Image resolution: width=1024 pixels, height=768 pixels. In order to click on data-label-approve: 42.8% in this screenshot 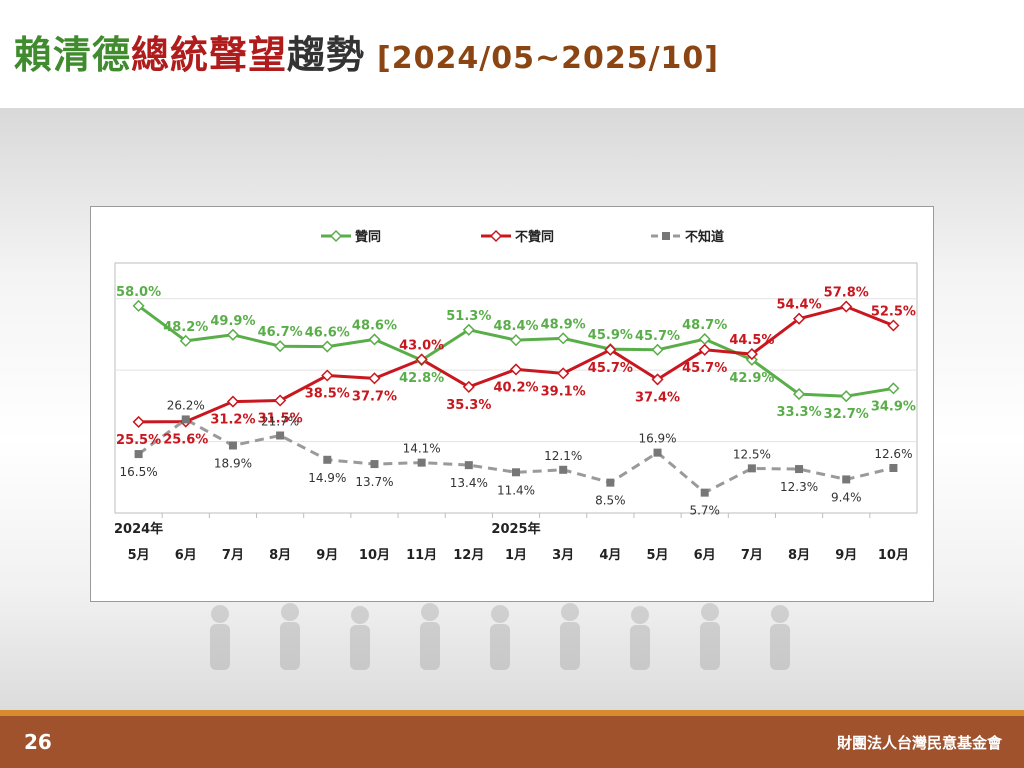, I will do `click(421, 378)`.